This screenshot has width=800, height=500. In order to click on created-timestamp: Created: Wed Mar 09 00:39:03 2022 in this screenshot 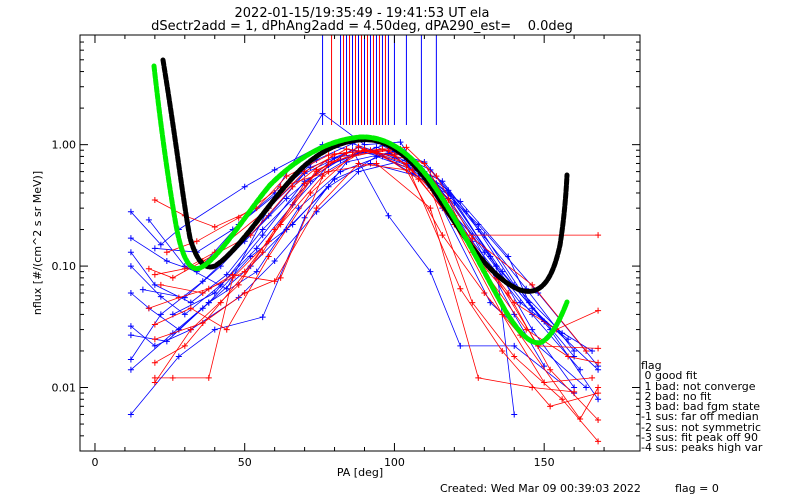, I will do `click(540, 488)`.